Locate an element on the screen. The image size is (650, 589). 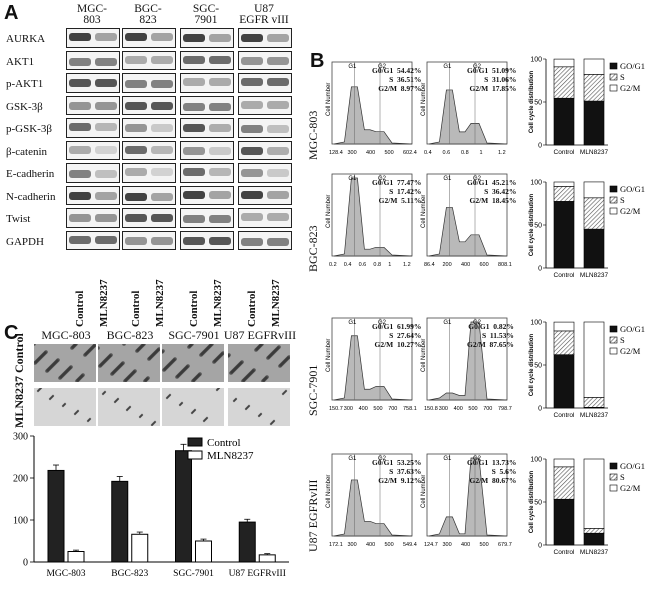
phase-stat: S 27.64% is located at coordinates (405, 335).